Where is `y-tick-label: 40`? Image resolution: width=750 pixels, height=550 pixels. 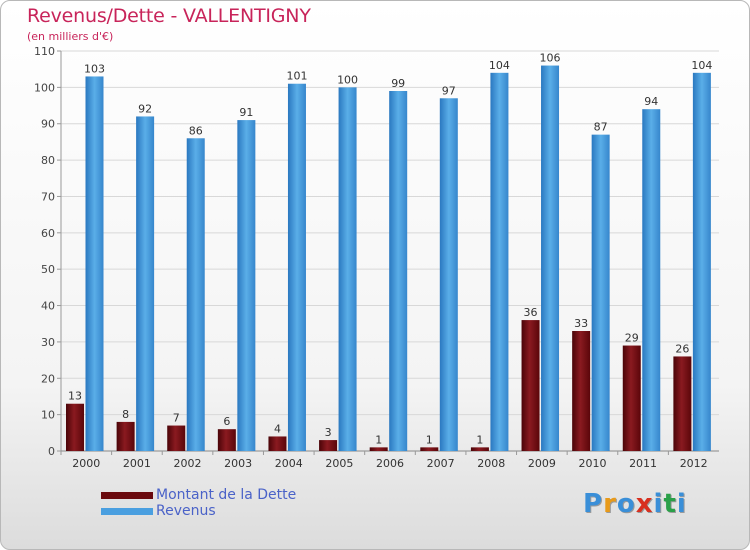 y-tick-label: 40 is located at coordinates (48, 306).